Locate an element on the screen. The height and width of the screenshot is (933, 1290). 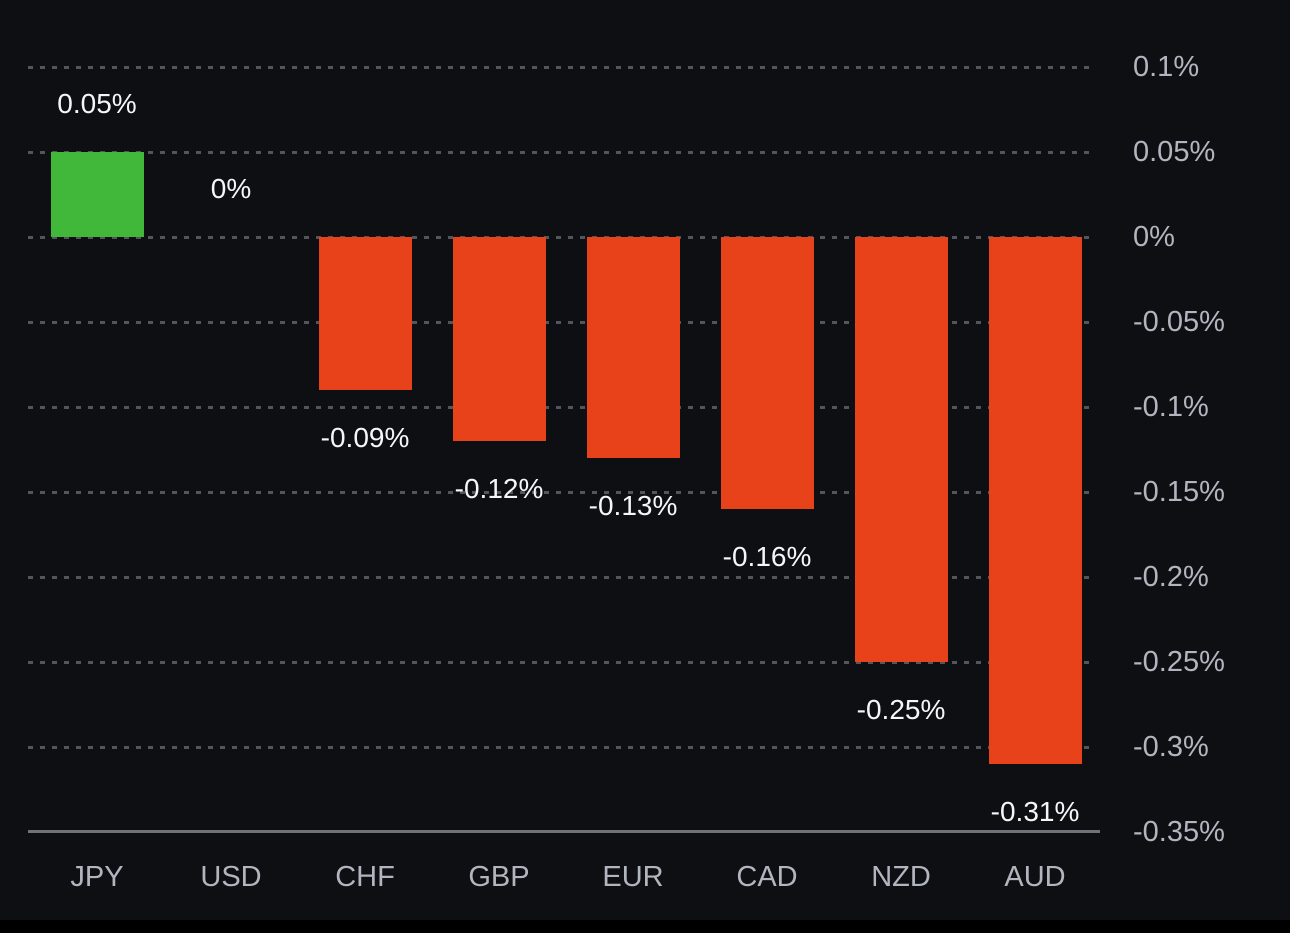
bar-gbp is located at coordinates (499, 339).